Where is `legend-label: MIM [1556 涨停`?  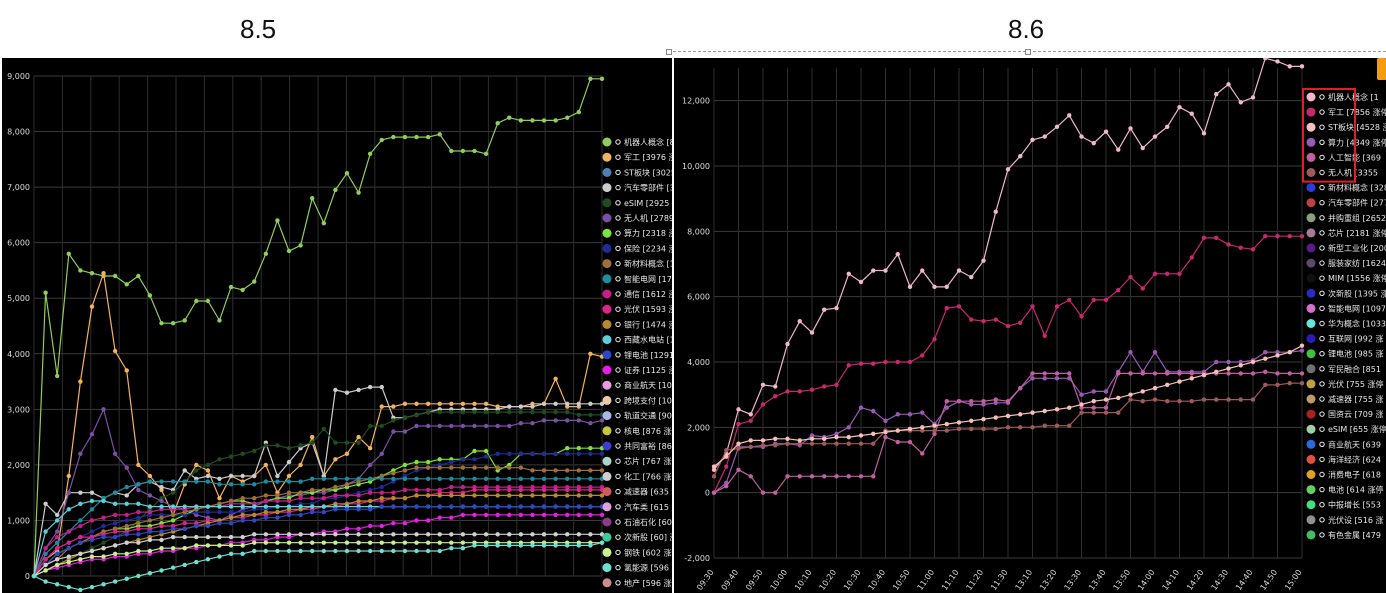
legend-label: MIM [1556 涨停 is located at coordinates (1357, 278).